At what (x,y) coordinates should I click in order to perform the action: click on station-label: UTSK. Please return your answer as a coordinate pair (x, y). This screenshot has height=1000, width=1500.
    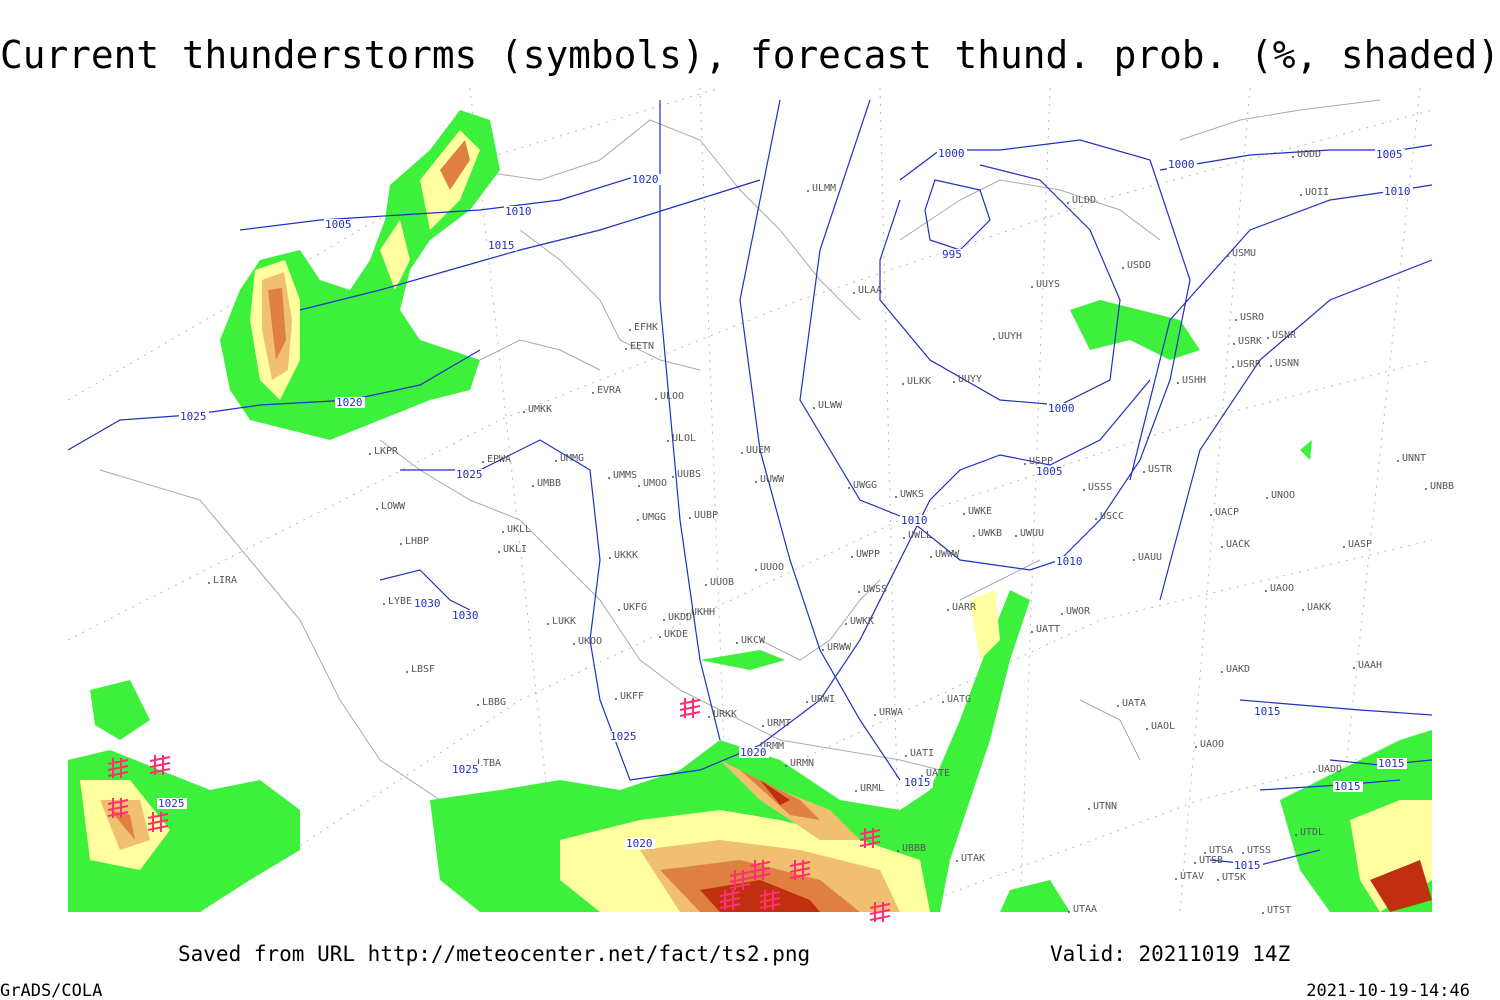
    Looking at the image, I should click on (1234, 877).